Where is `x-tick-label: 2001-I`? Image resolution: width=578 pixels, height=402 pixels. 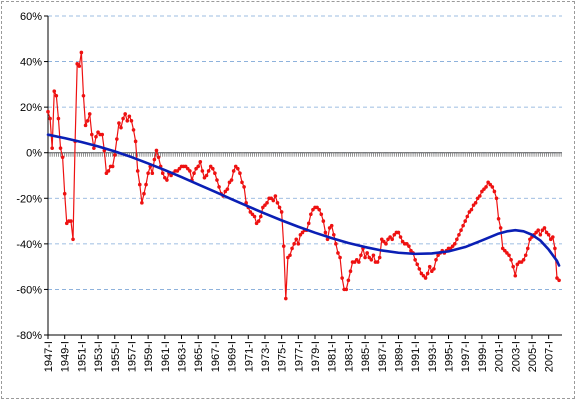 x-tick-label: 2001-I is located at coordinates (500, 356).